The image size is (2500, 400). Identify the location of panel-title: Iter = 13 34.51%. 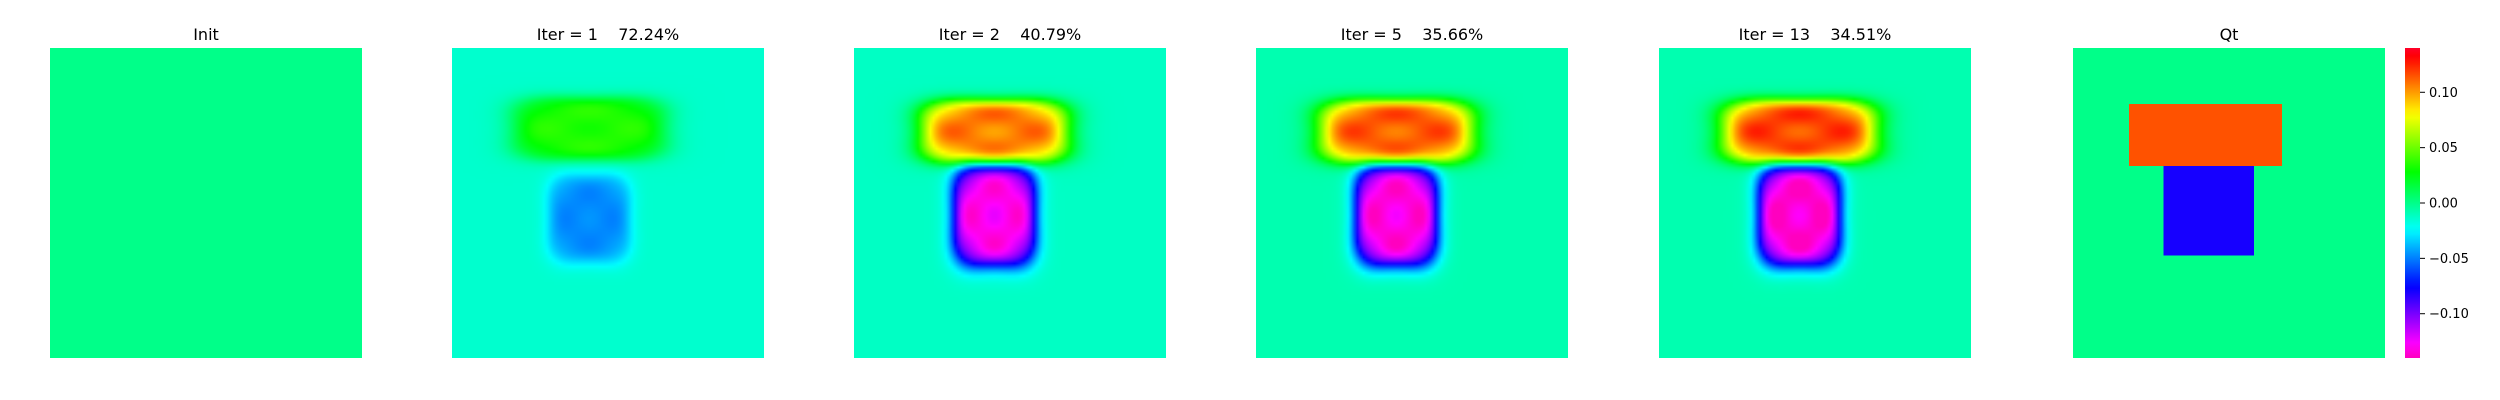
(1815, 34).